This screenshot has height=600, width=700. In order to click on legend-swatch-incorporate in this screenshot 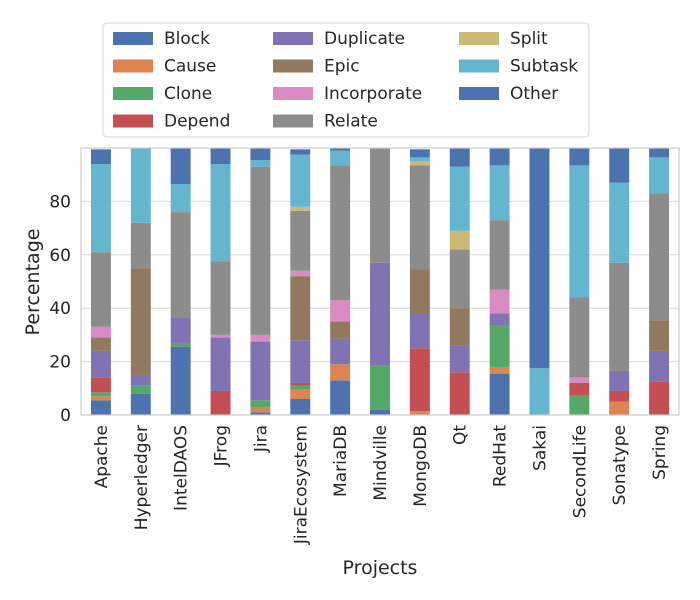, I will do `click(293, 93)`.